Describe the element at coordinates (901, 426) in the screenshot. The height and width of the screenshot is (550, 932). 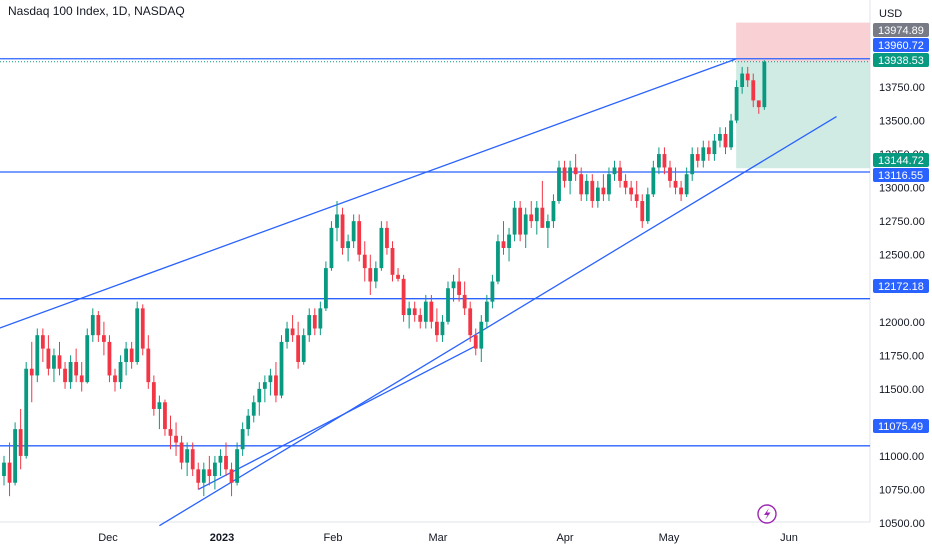
I see `price-tag-11075.49` at that location.